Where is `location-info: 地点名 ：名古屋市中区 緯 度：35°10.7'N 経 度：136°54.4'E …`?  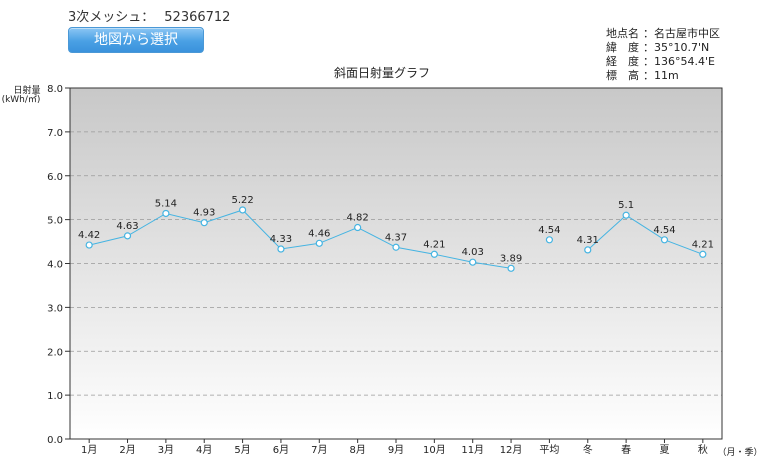
location-info: 地点名 ：名古屋市中区 緯 度：35°10.7'N 経 度：136°54.4'E … is located at coordinates (663, 55).